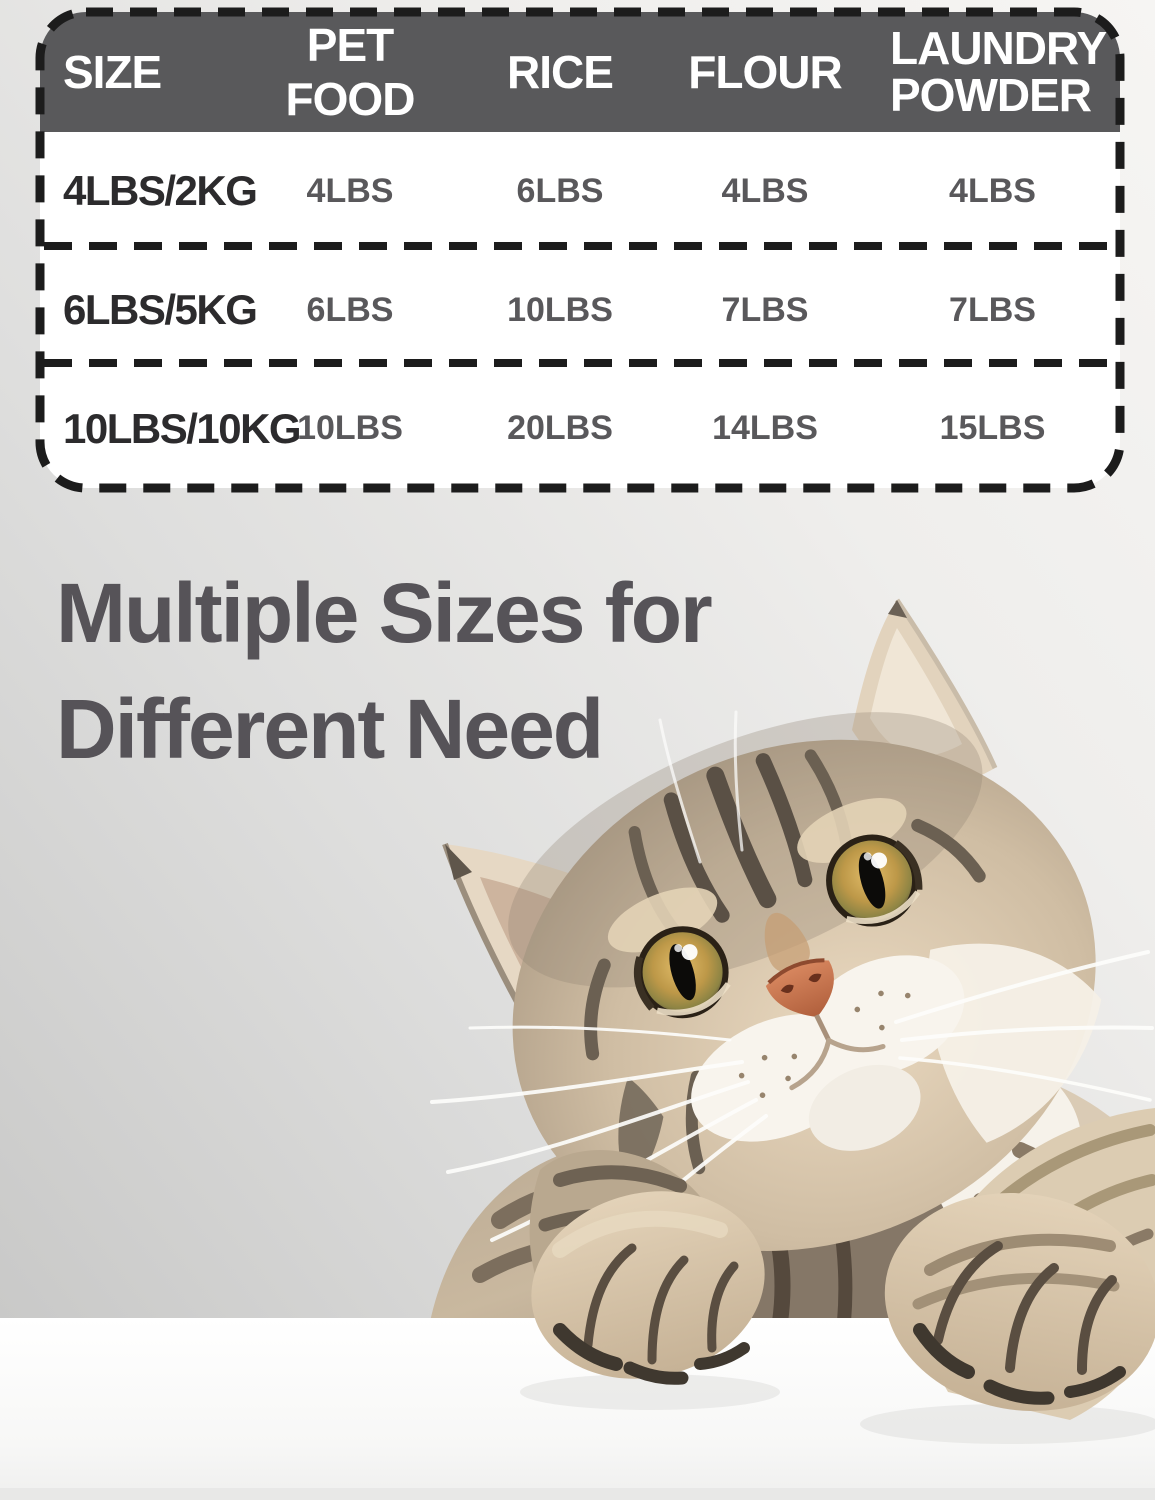  Describe the element at coordinates (466, 672) in the screenshot. I see `headline: Multiple Sizes for Different Need` at that location.